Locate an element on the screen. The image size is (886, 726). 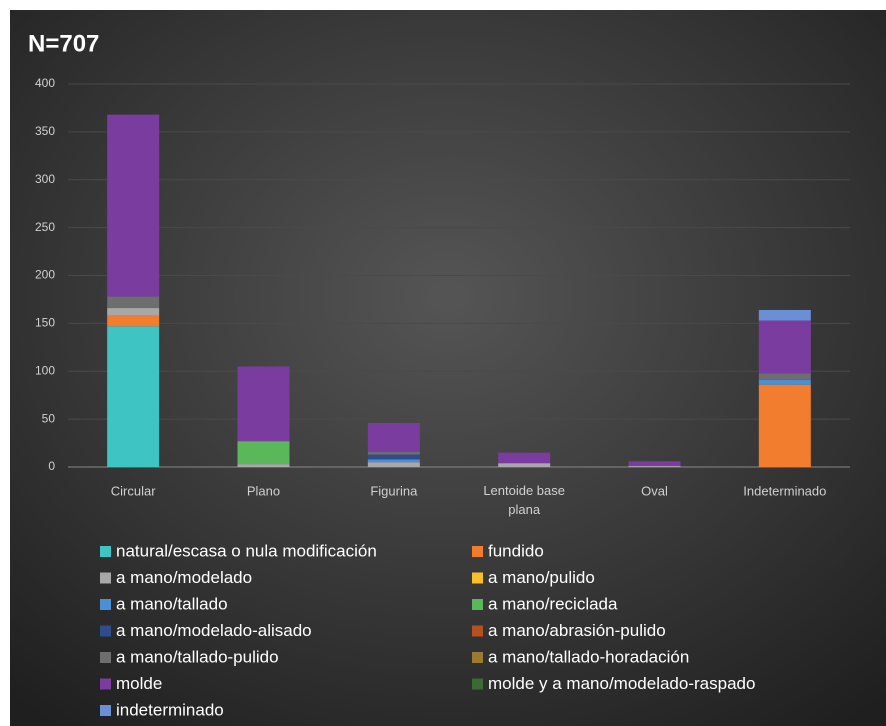
legend-label: a mano/modelado is located at coordinates (184, 577).